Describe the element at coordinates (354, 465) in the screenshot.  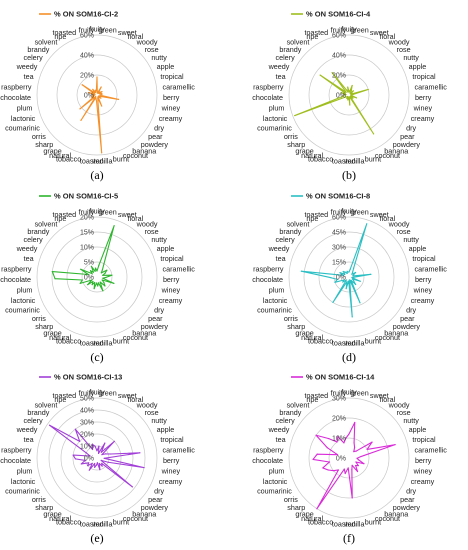
I see `series-line` at that location.